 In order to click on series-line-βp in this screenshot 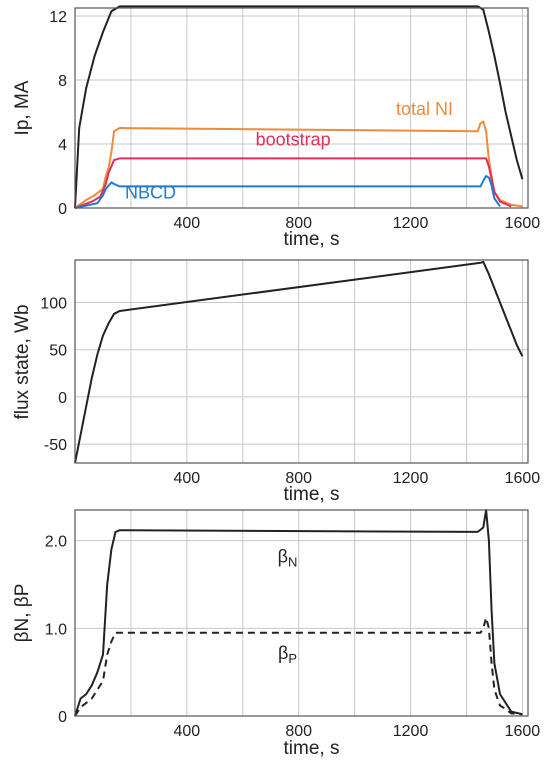, I will do `click(298, 666)`.